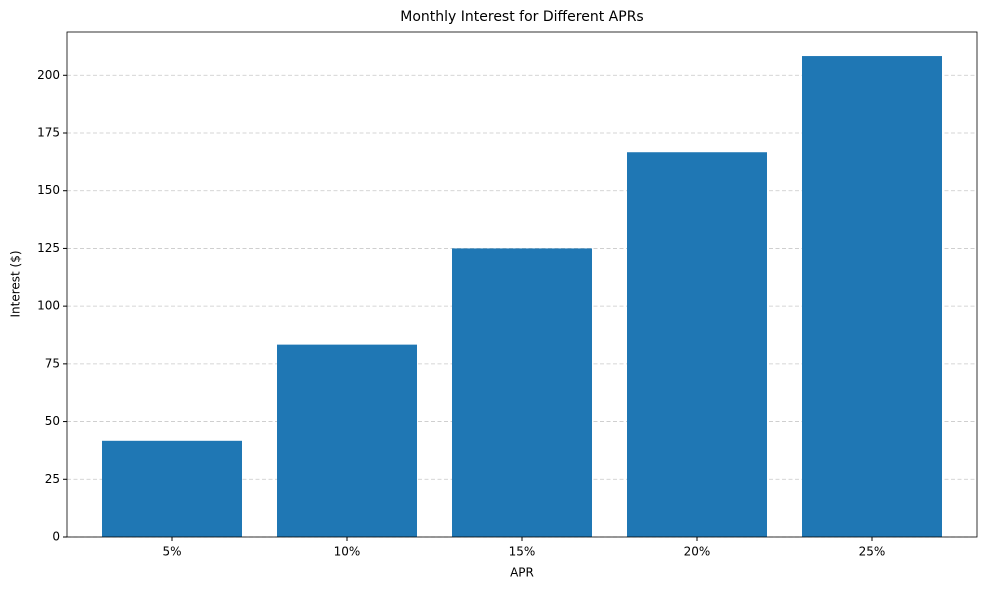 The image size is (989, 590). What do you see at coordinates (522, 552) in the screenshot?
I see `x-tick-label: 15%` at bounding box center [522, 552].